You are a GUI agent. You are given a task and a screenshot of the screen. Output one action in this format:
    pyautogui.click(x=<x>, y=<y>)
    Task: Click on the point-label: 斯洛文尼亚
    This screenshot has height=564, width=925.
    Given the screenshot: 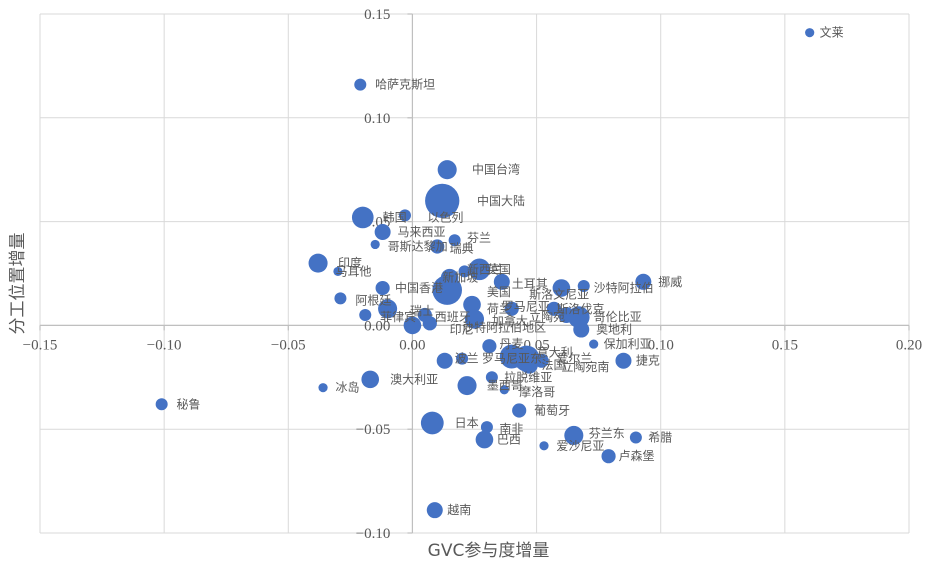 What is the action you would take?
    pyautogui.click(x=559, y=293)
    